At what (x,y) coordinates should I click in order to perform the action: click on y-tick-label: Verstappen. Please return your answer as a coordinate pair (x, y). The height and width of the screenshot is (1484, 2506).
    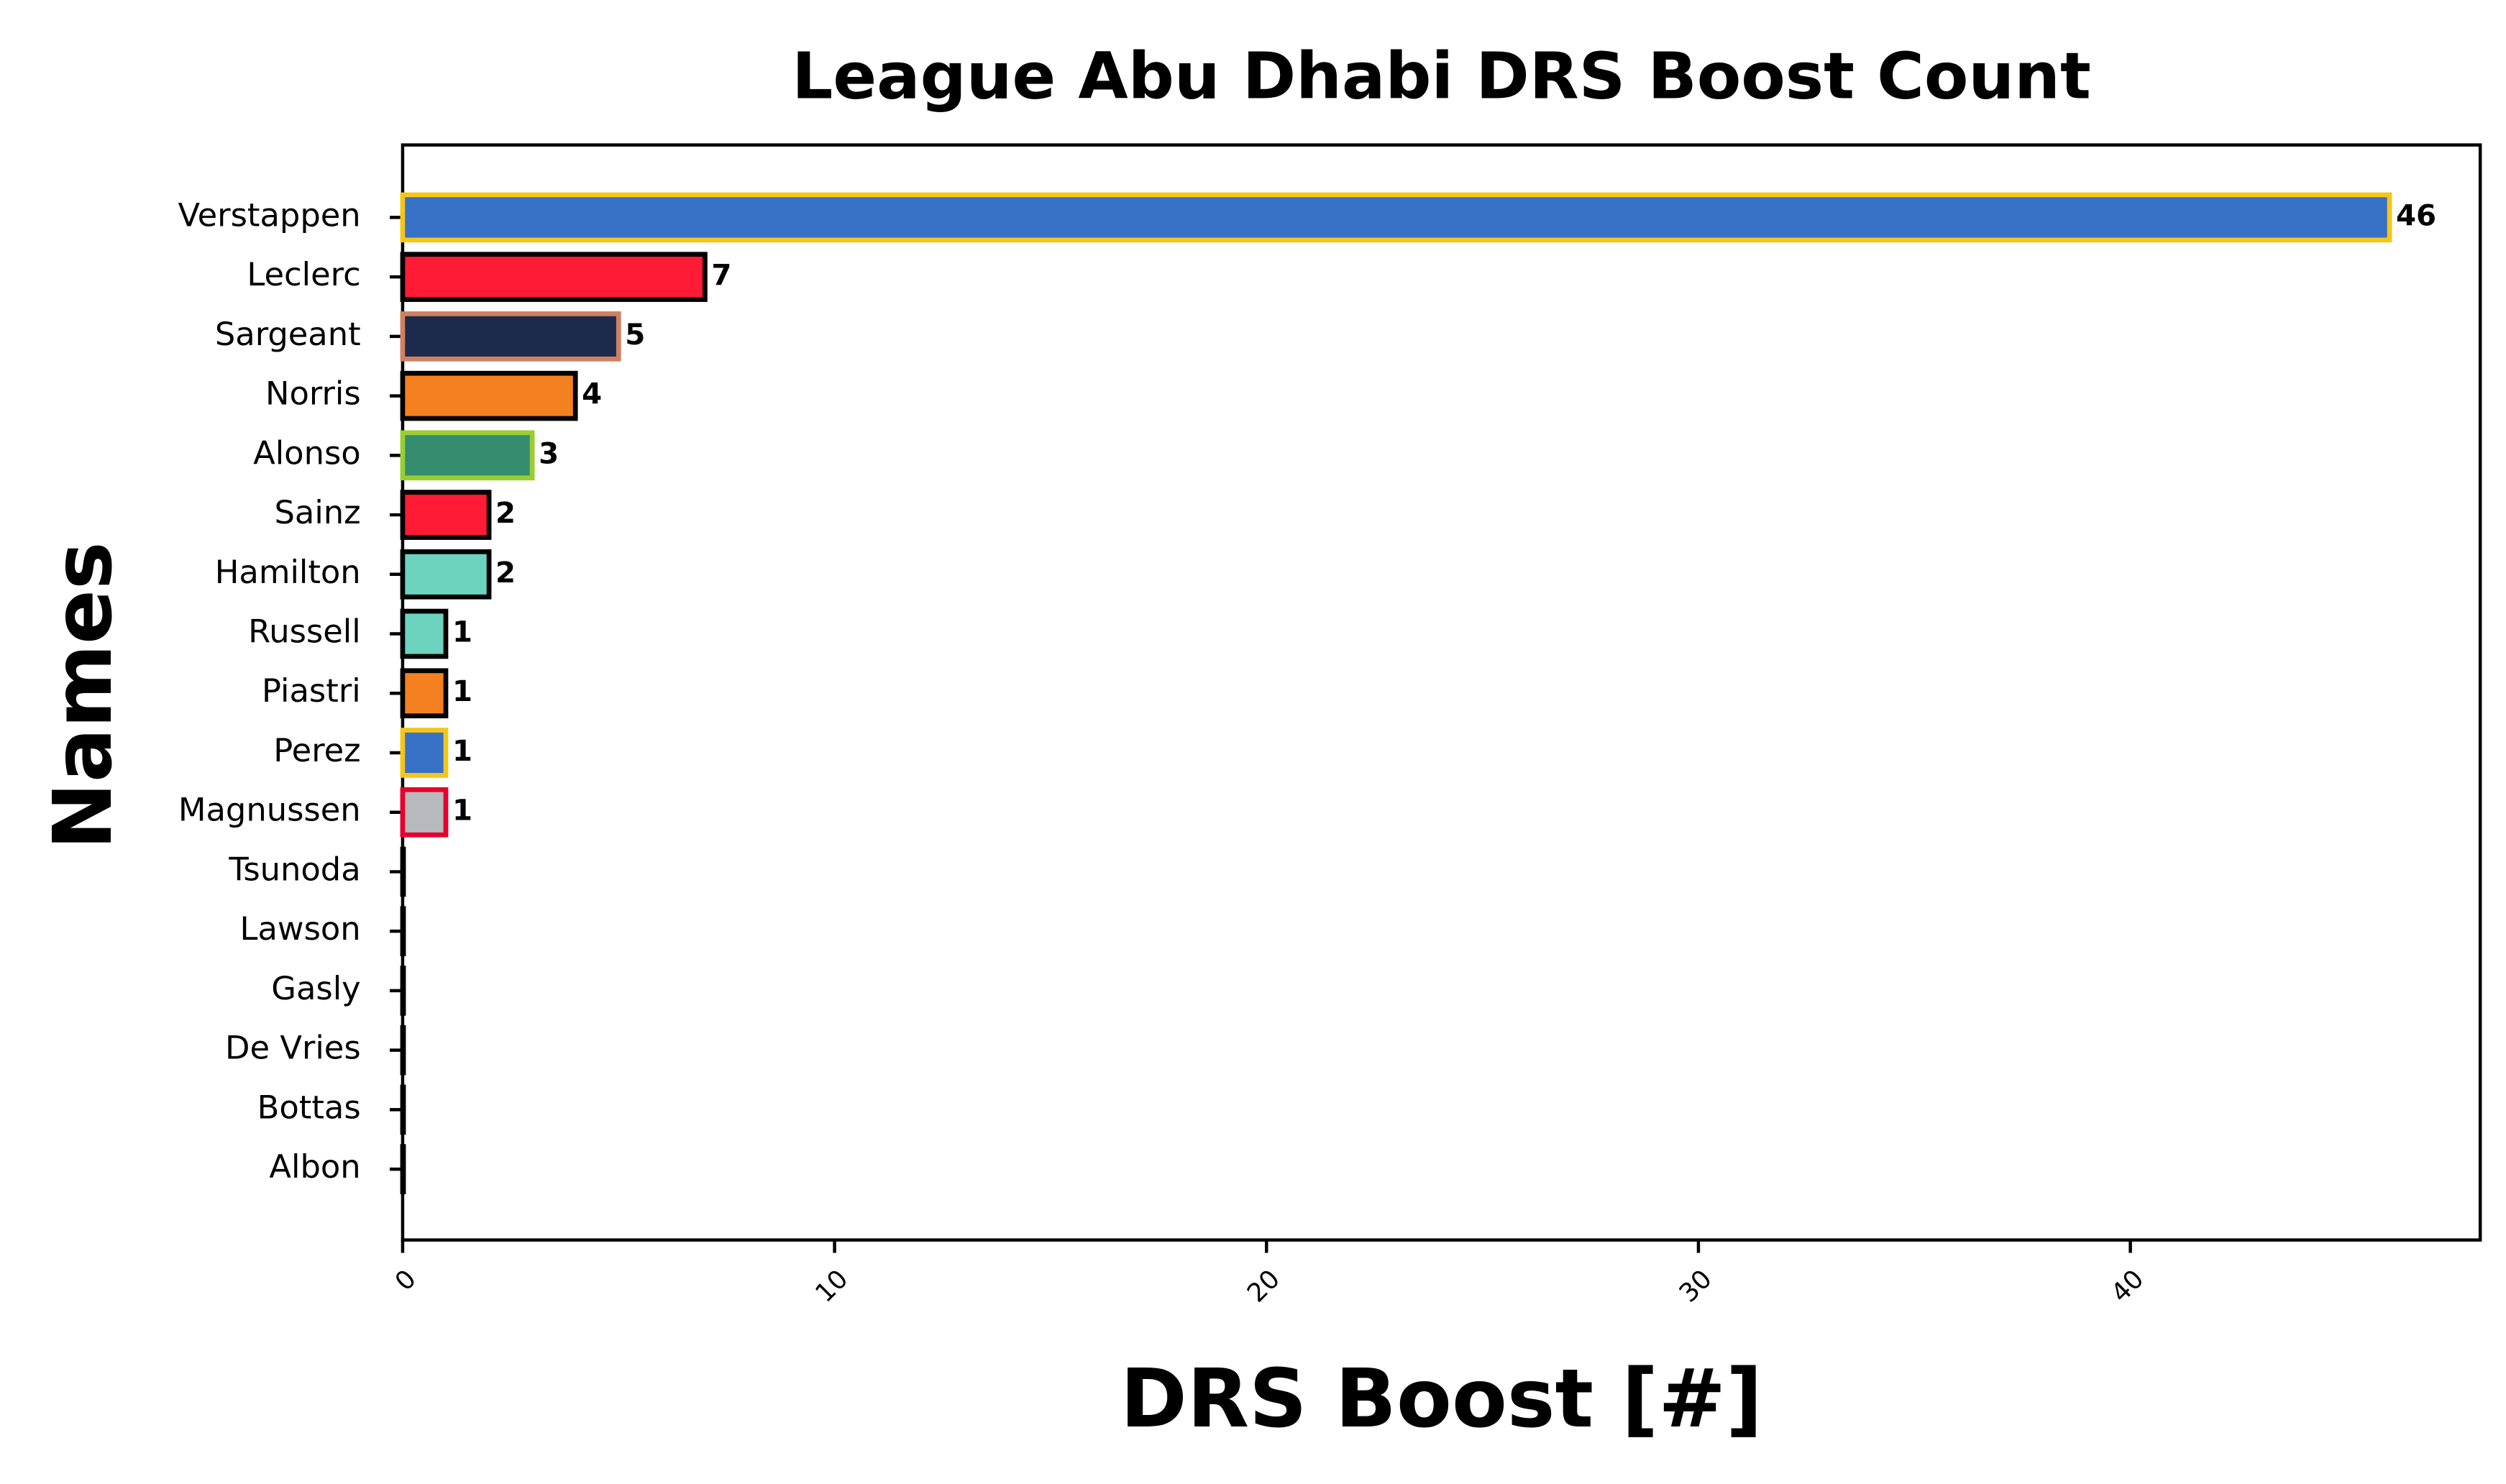
    Looking at the image, I should click on (269, 215).